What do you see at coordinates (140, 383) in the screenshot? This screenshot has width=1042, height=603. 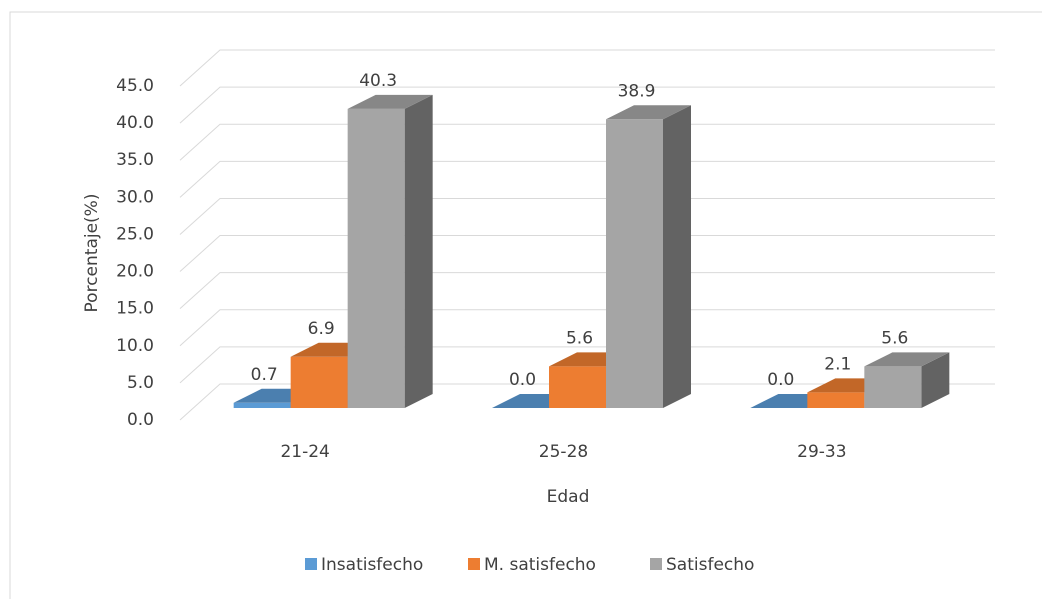 I see `y-tick-label: 5.0` at bounding box center [140, 383].